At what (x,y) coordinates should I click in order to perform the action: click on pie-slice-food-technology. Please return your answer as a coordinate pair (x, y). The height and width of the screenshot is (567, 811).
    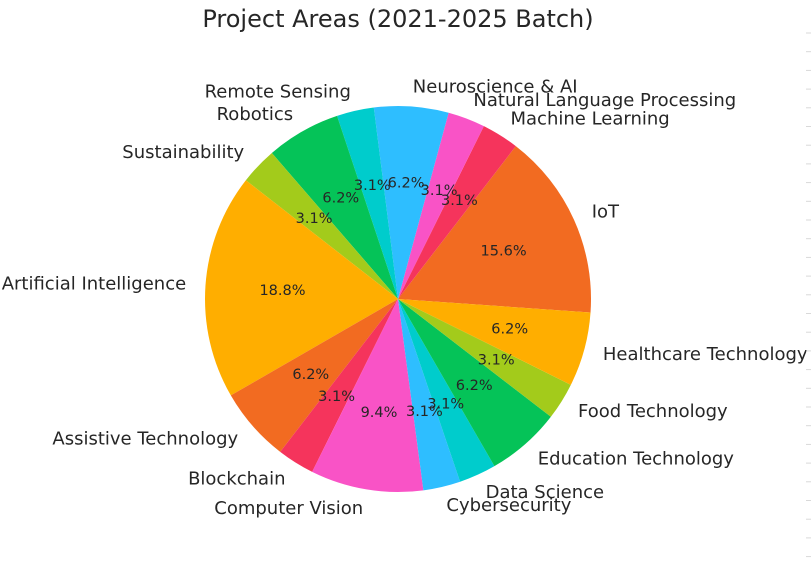
    Looking at the image, I should click on (484, 358).